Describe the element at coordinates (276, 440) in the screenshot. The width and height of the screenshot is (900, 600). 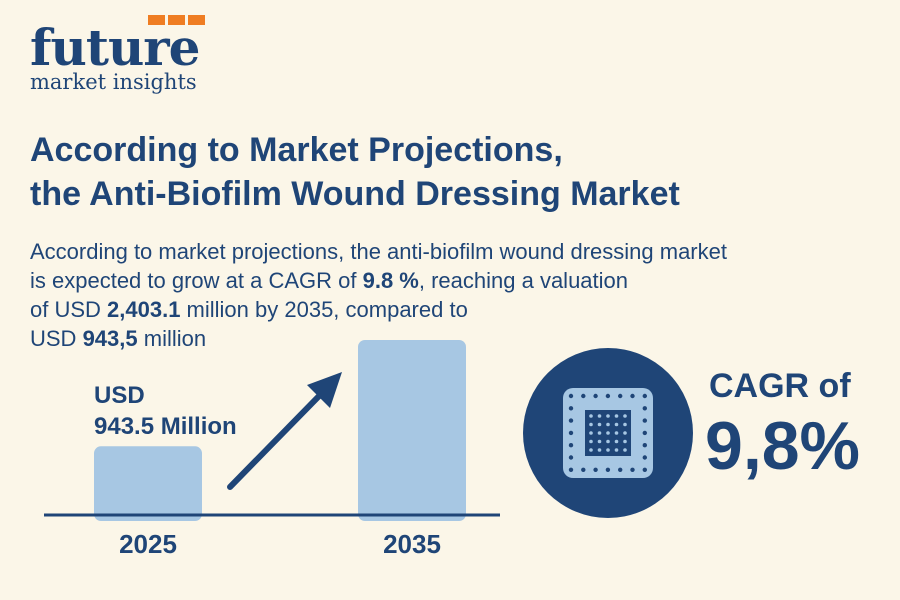
I see `growth-arrow-shaft` at that location.